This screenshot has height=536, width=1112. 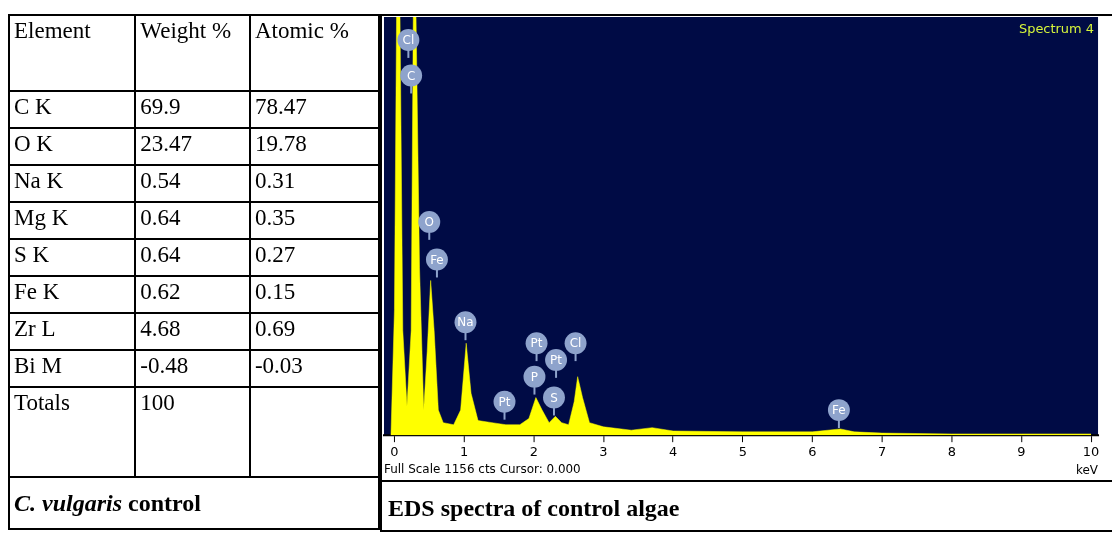 I want to click on annotation: S, so click(x=554, y=397).